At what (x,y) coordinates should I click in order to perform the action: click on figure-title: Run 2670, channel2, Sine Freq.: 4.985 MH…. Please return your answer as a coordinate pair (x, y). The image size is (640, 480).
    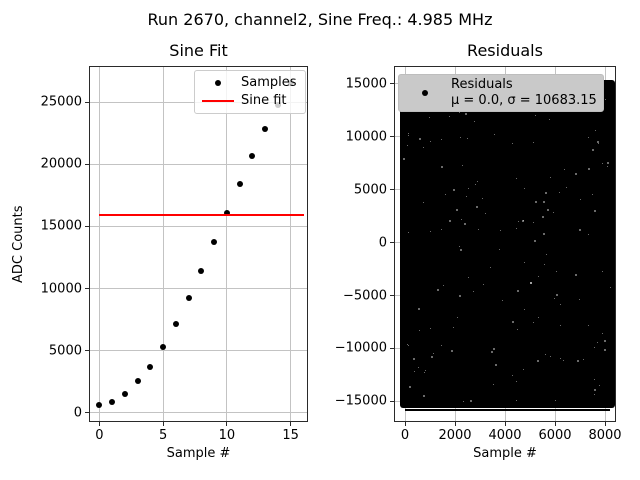
    Looking at the image, I should click on (320, 19).